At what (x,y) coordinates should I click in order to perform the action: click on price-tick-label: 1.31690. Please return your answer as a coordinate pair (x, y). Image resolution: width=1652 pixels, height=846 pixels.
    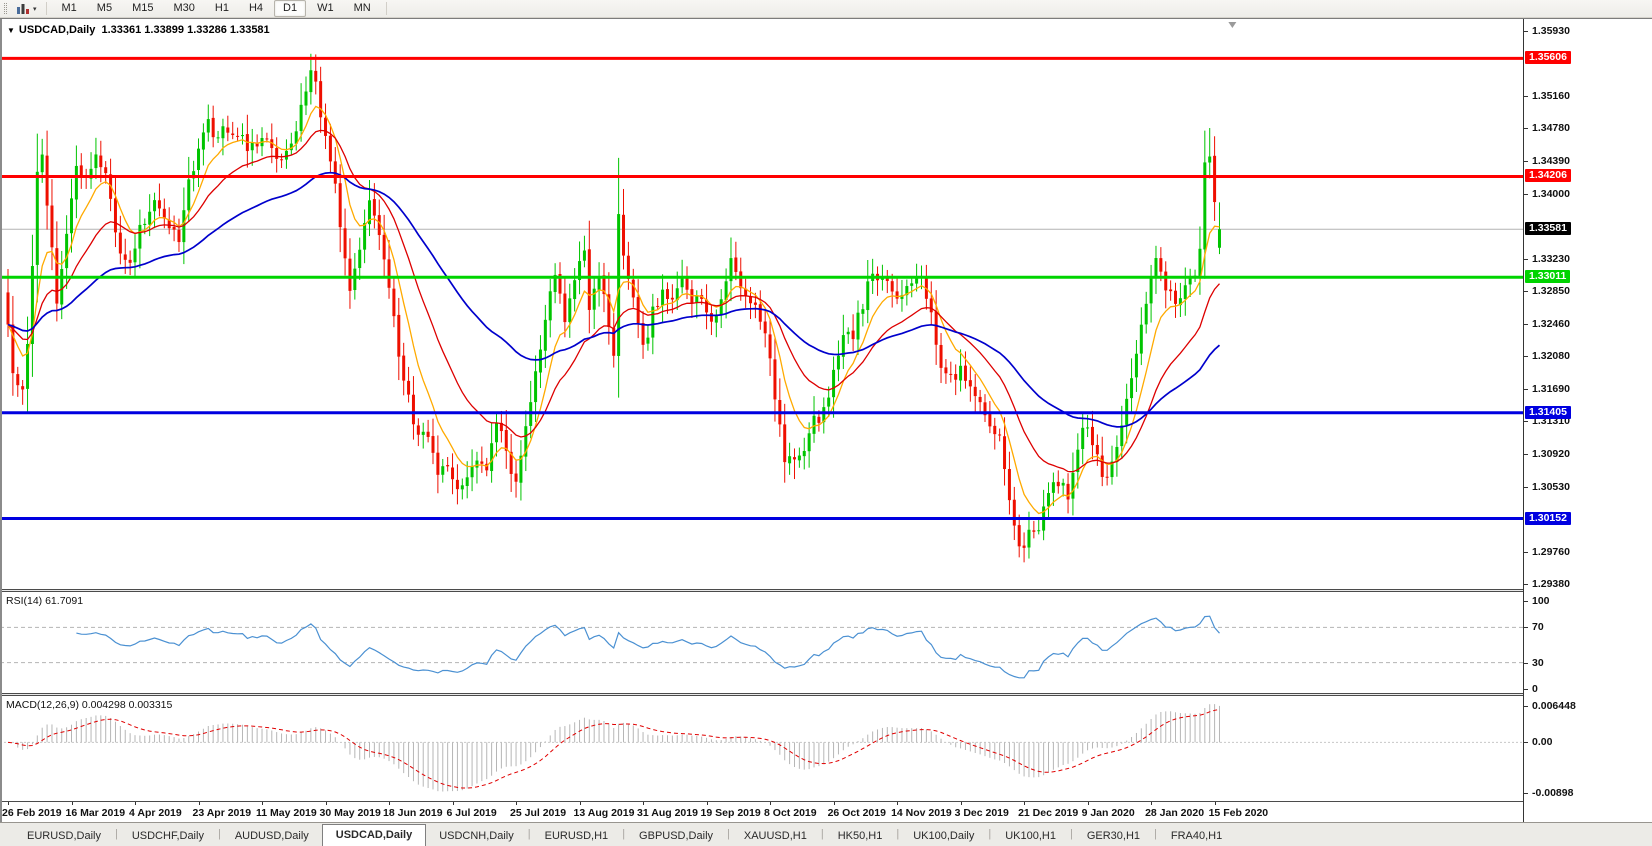
    Looking at the image, I should click on (1551, 388).